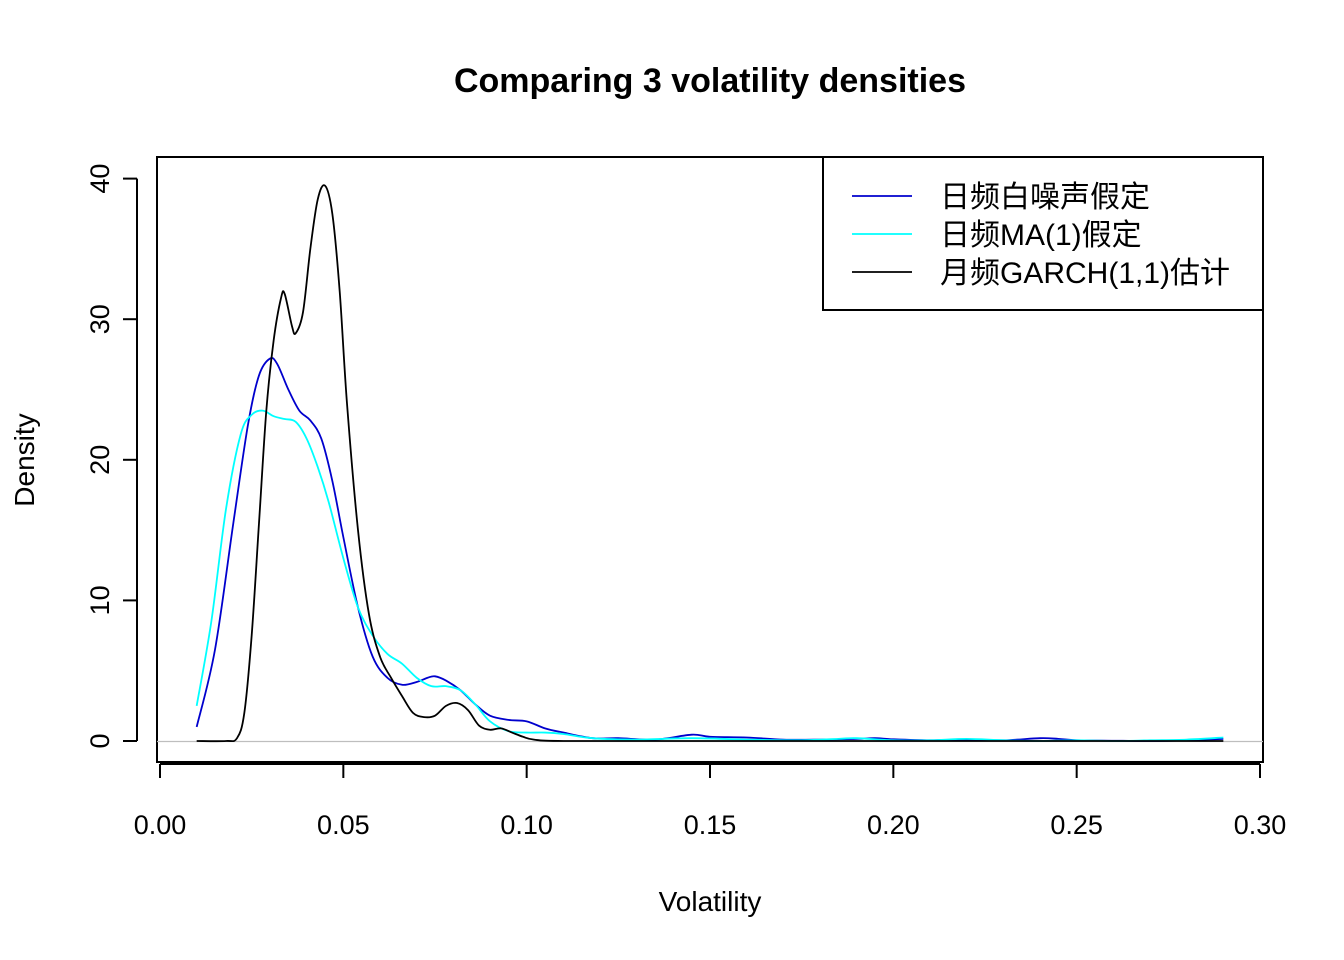  What do you see at coordinates (710, 825) in the screenshot?
I see `x-tick-label: 0.15` at bounding box center [710, 825].